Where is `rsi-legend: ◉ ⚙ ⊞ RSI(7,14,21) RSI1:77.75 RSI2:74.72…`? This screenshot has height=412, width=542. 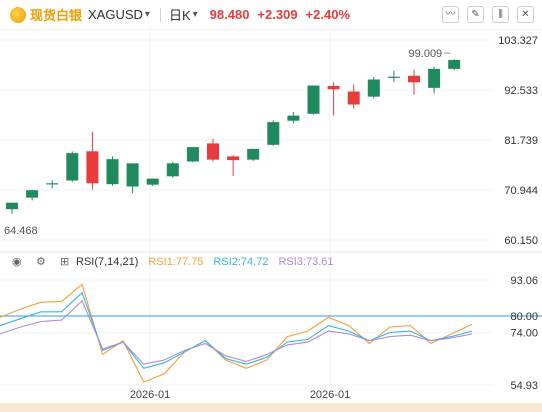
rsi-legend: ◉ ⚙ ⊞ RSI(7,14,21) RSI1:77.75 RSI2:74.72… is located at coordinates (167, 262).